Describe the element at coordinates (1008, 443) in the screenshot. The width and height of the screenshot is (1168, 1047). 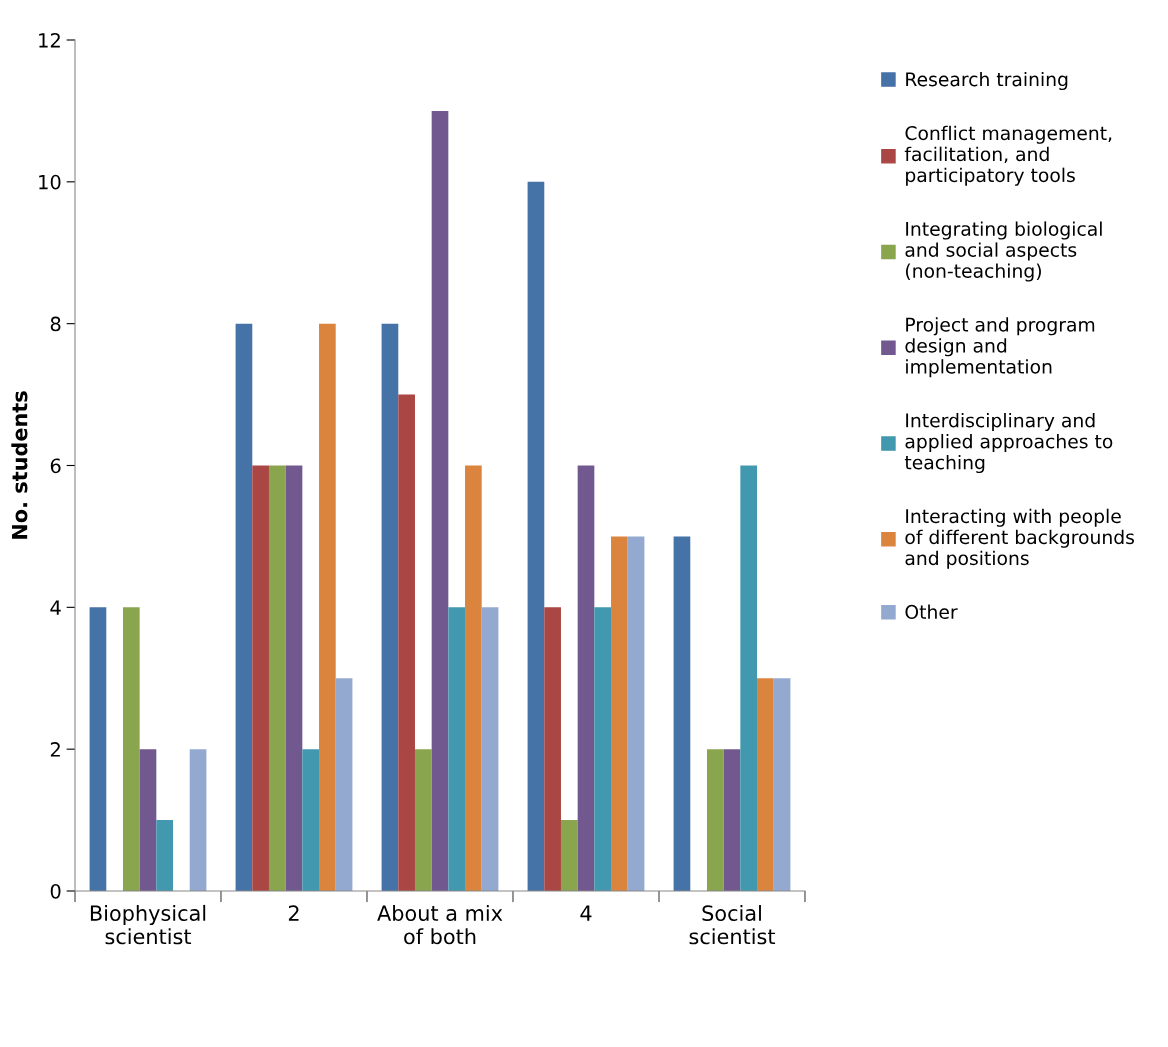
I see `legend-label: Interdisciplinary and applied approaches to teaching` at that location.